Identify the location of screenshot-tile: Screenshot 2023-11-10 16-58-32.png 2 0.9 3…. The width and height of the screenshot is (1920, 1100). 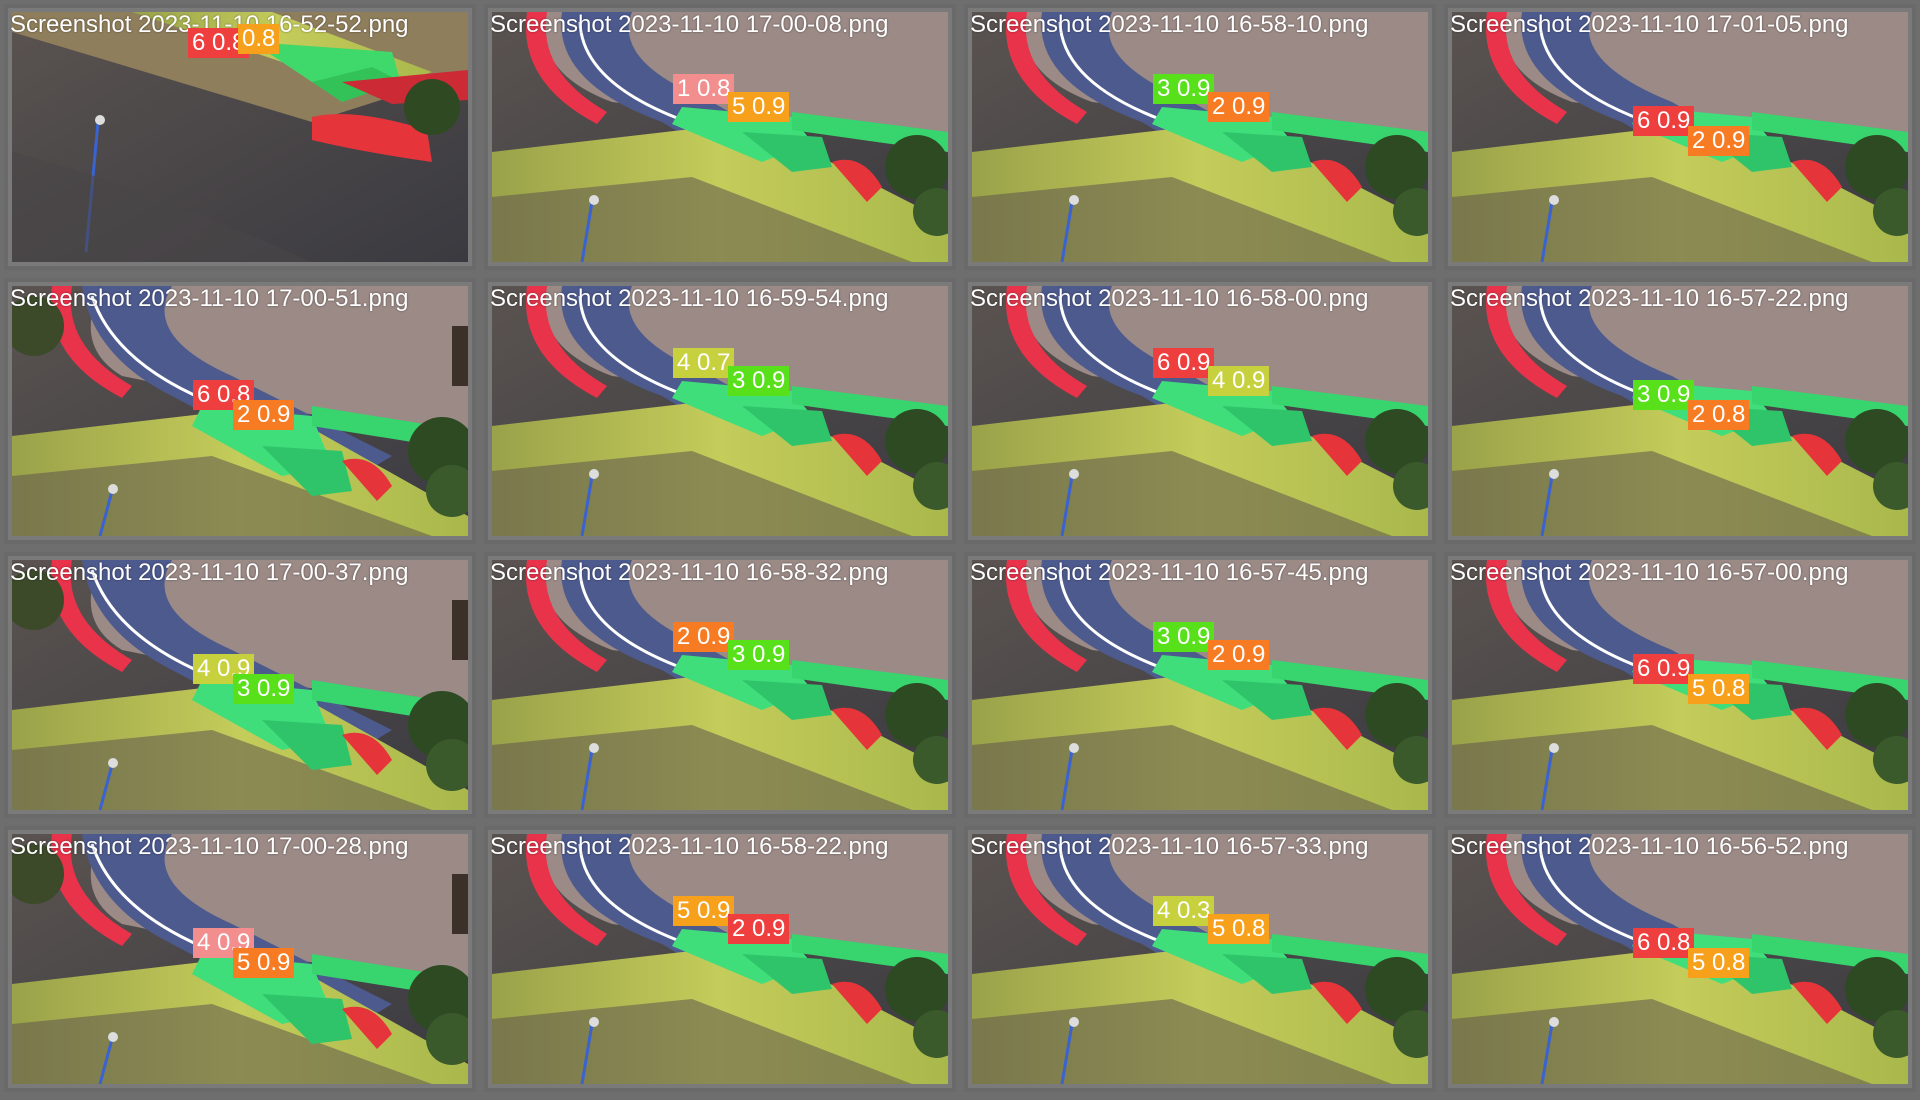
(720, 685).